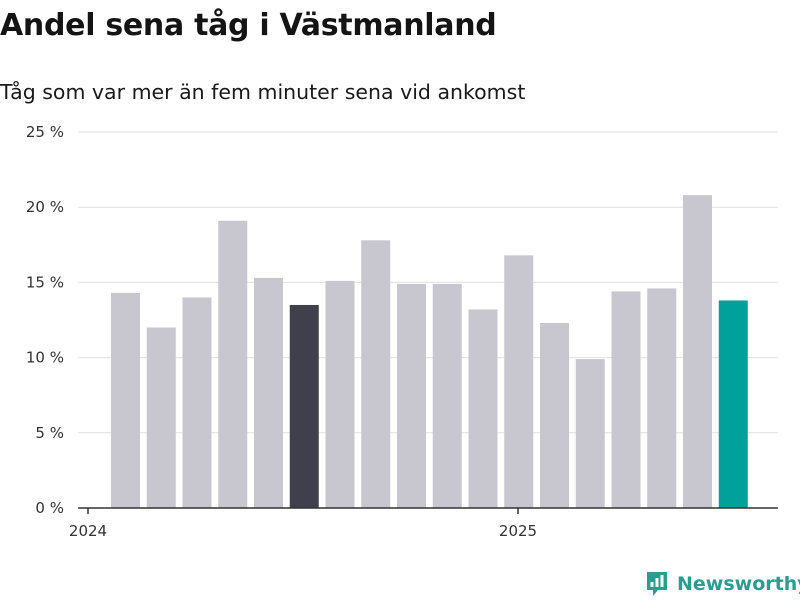  I want to click on y-tick-label: 25 %, so click(45, 132).